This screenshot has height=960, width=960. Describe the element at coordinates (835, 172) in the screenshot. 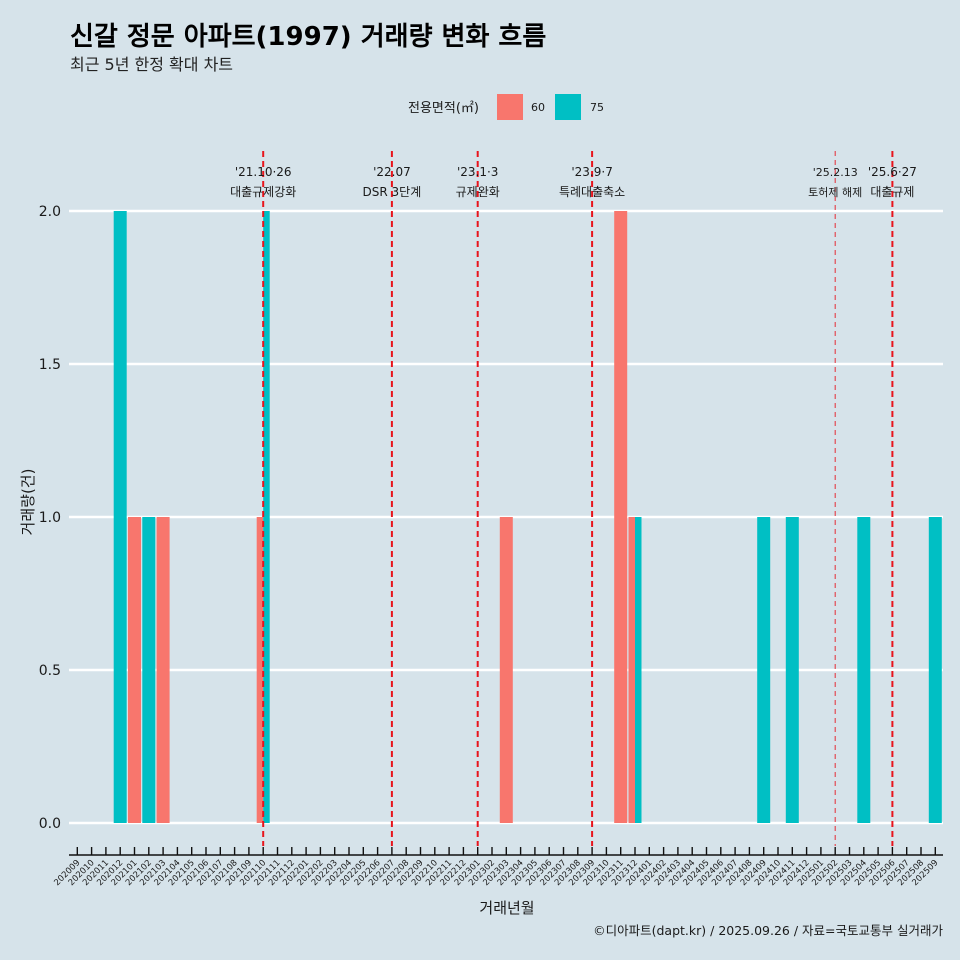

I see `event-date: '25.2.13` at that location.